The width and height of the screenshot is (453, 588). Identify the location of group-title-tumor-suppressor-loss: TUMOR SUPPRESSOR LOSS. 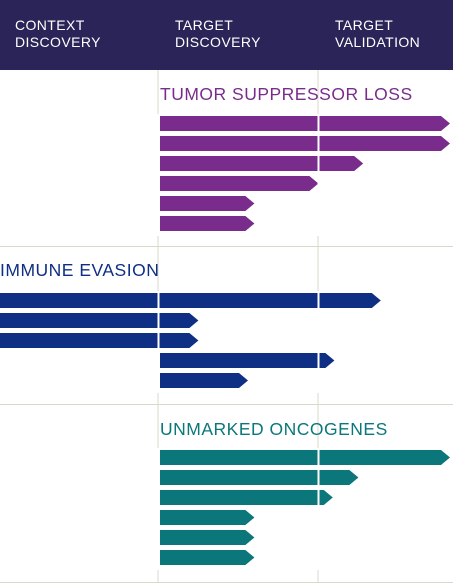
(286, 94).